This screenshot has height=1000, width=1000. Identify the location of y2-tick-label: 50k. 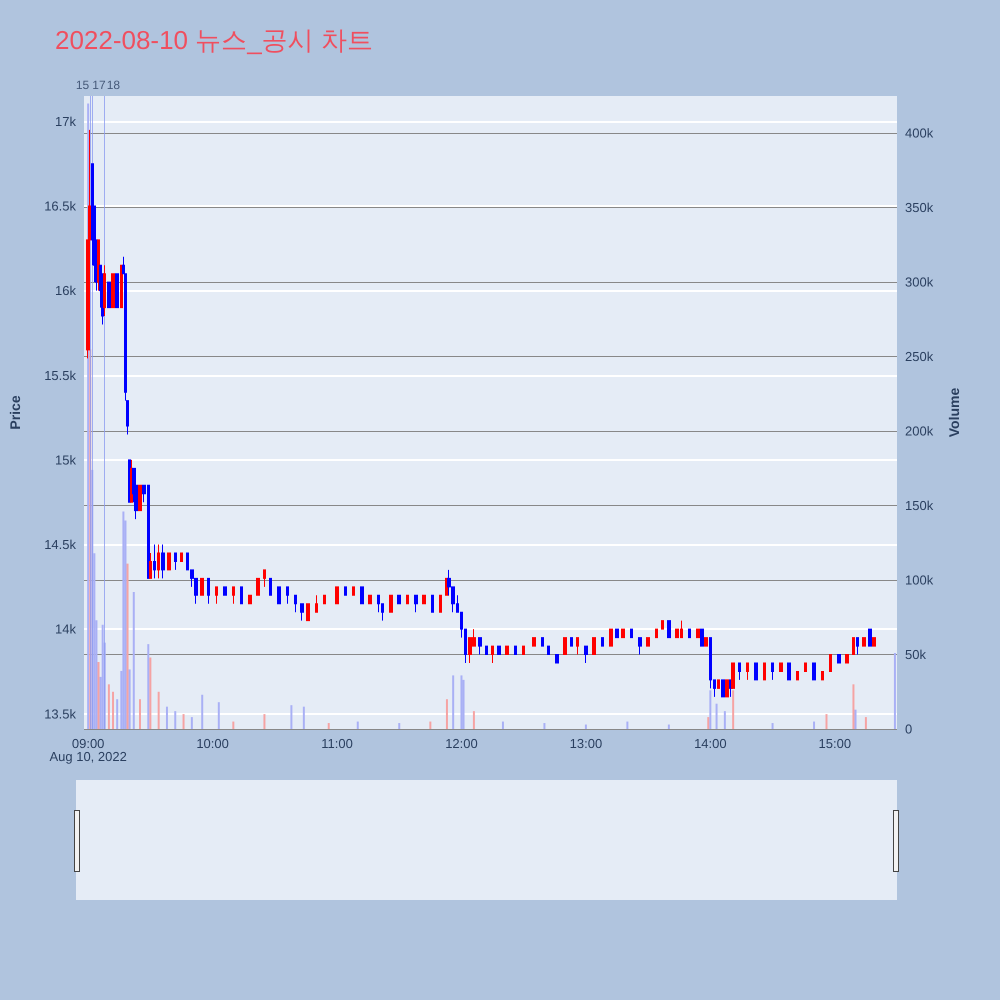
(915, 654).